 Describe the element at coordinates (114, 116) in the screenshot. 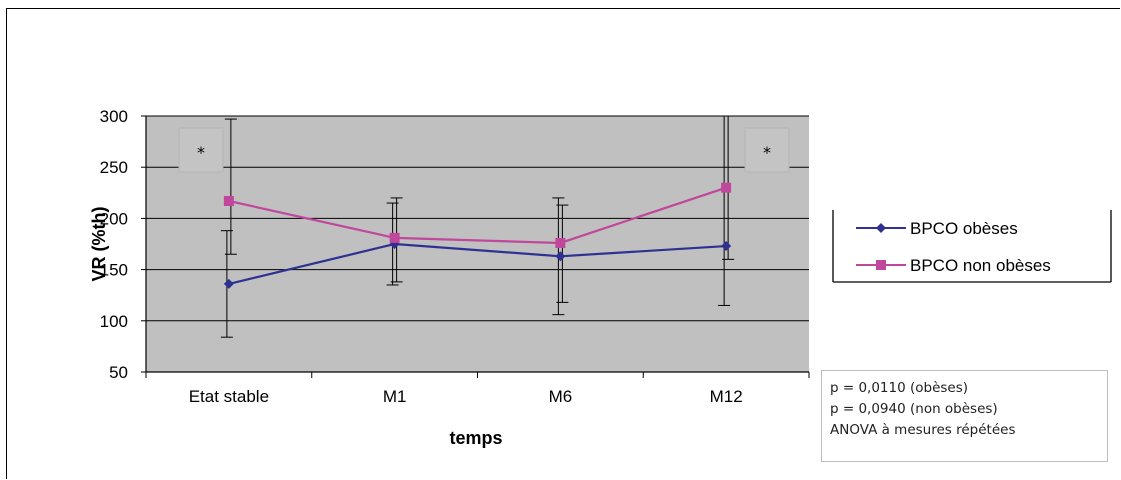

I see `y-tick-label: 300` at that location.